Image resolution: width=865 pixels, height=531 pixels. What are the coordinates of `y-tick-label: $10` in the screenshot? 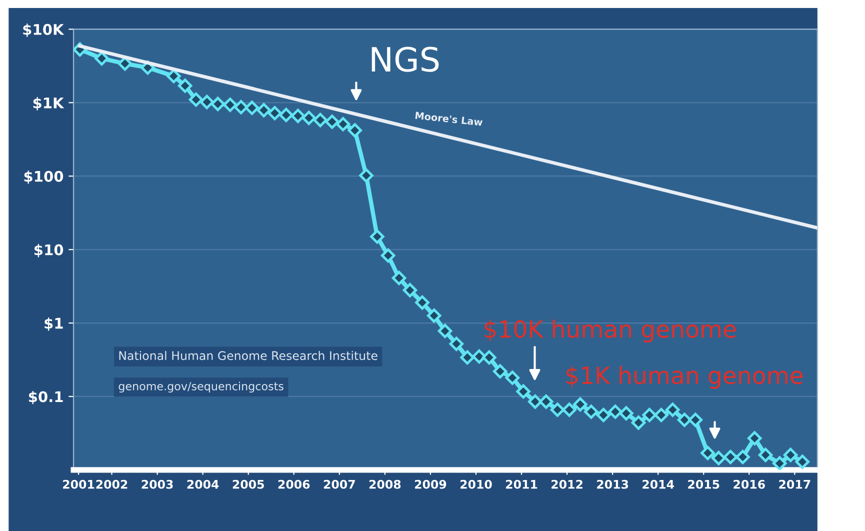 It's located at (49, 251).